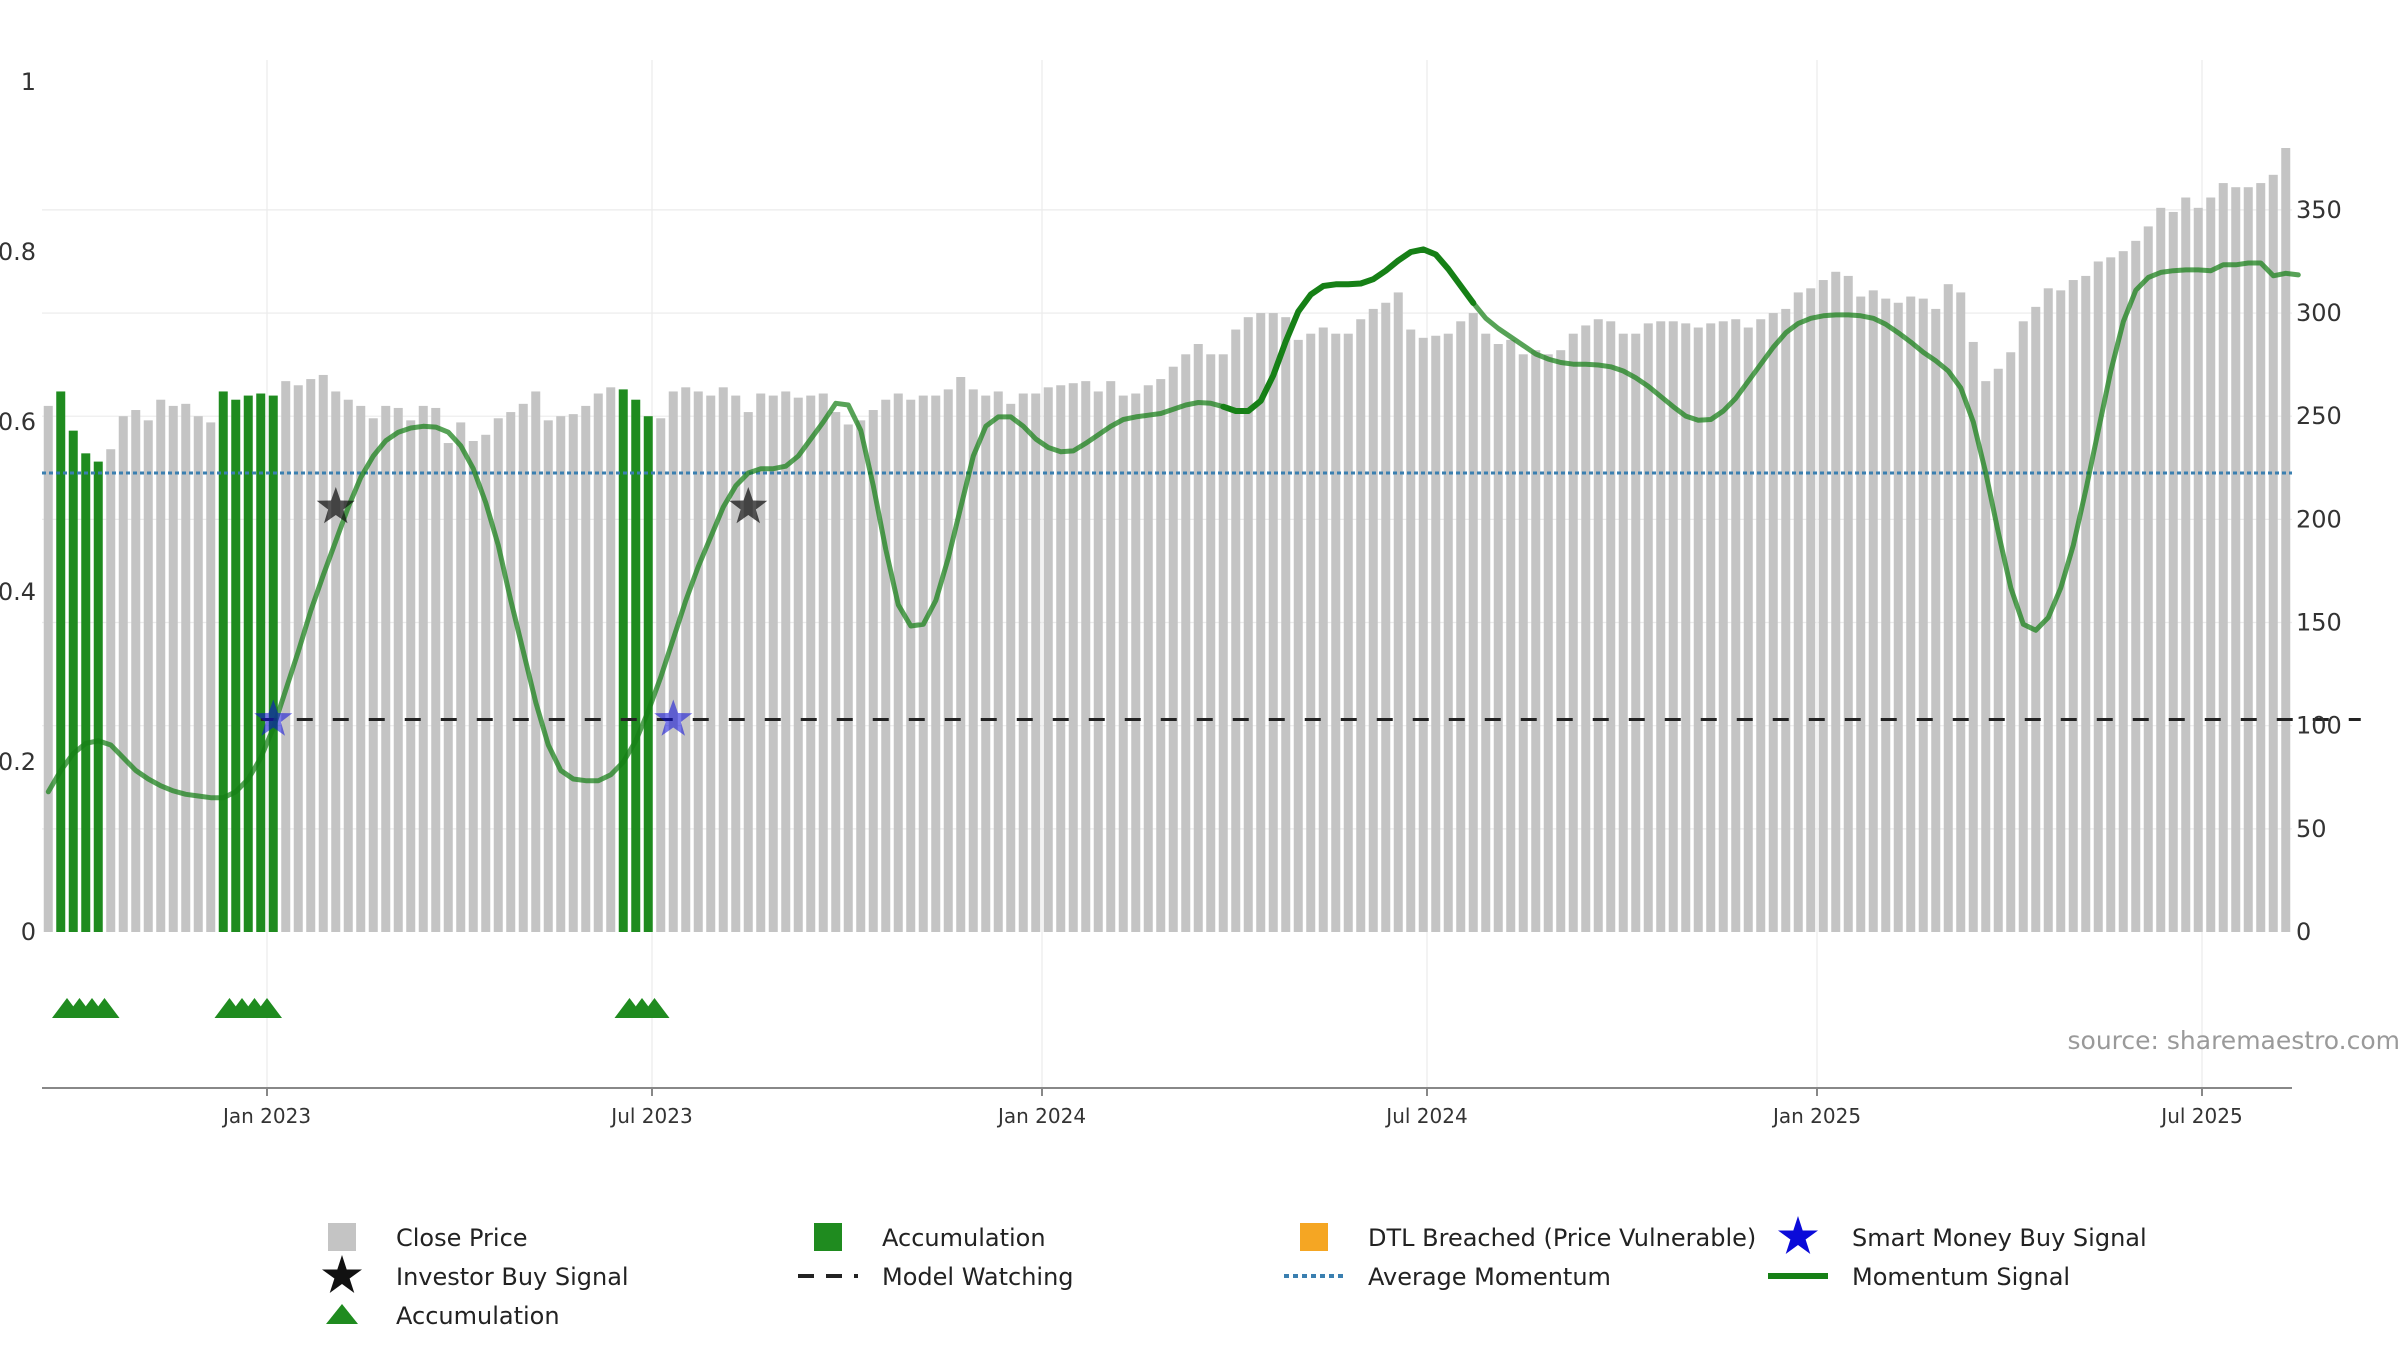  I want to click on legend-label: Investor Buy Signal, so click(512, 1277).